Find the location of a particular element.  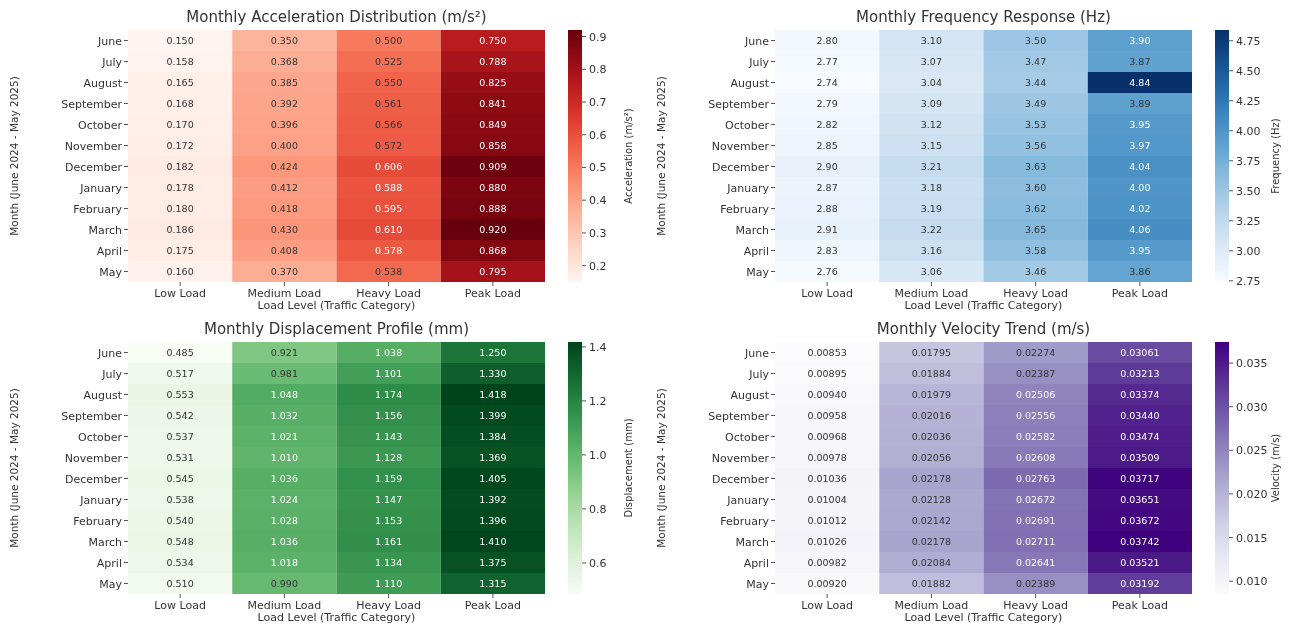

data-label: 0.841 is located at coordinates (493, 103).